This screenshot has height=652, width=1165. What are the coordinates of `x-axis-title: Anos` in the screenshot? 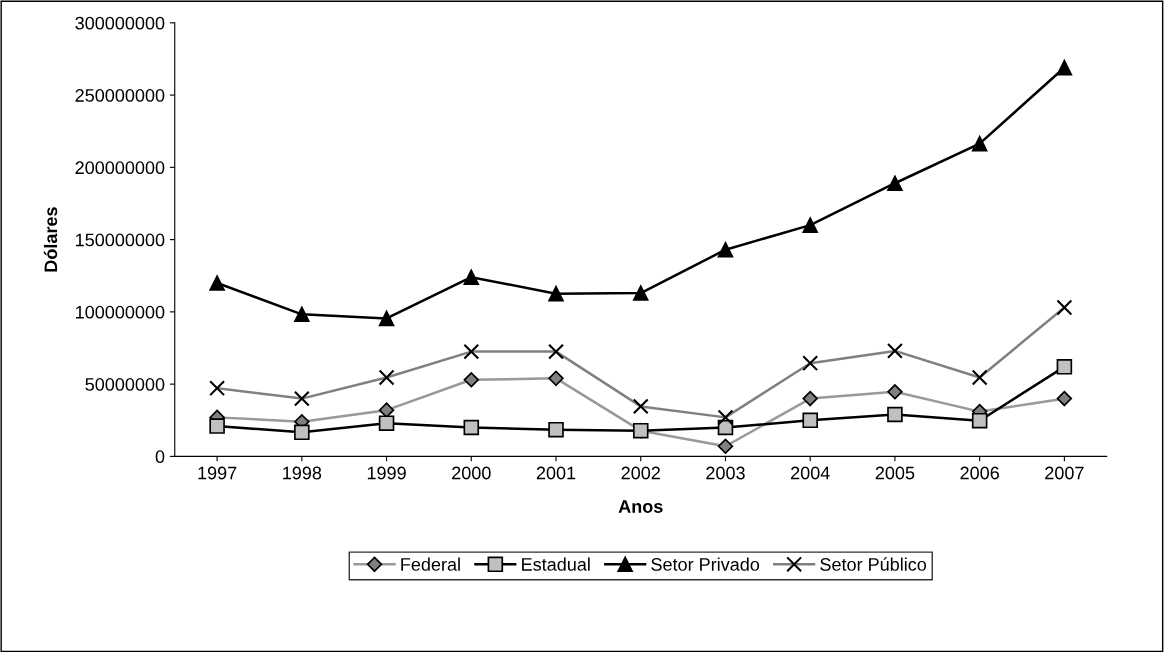 It's located at (640, 506).